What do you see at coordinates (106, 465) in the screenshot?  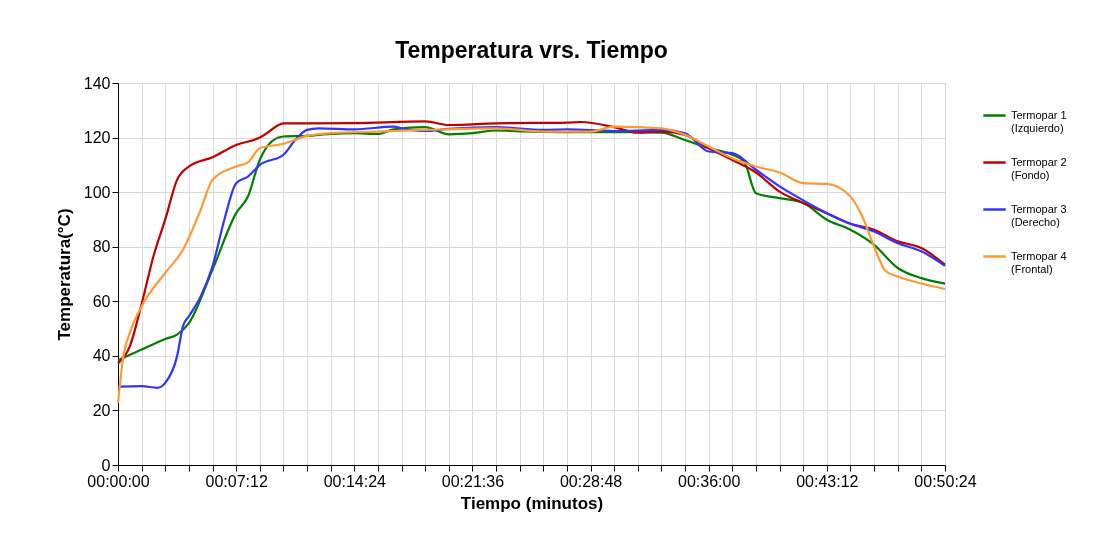 I see `y-tick-label: 0` at bounding box center [106, 465].